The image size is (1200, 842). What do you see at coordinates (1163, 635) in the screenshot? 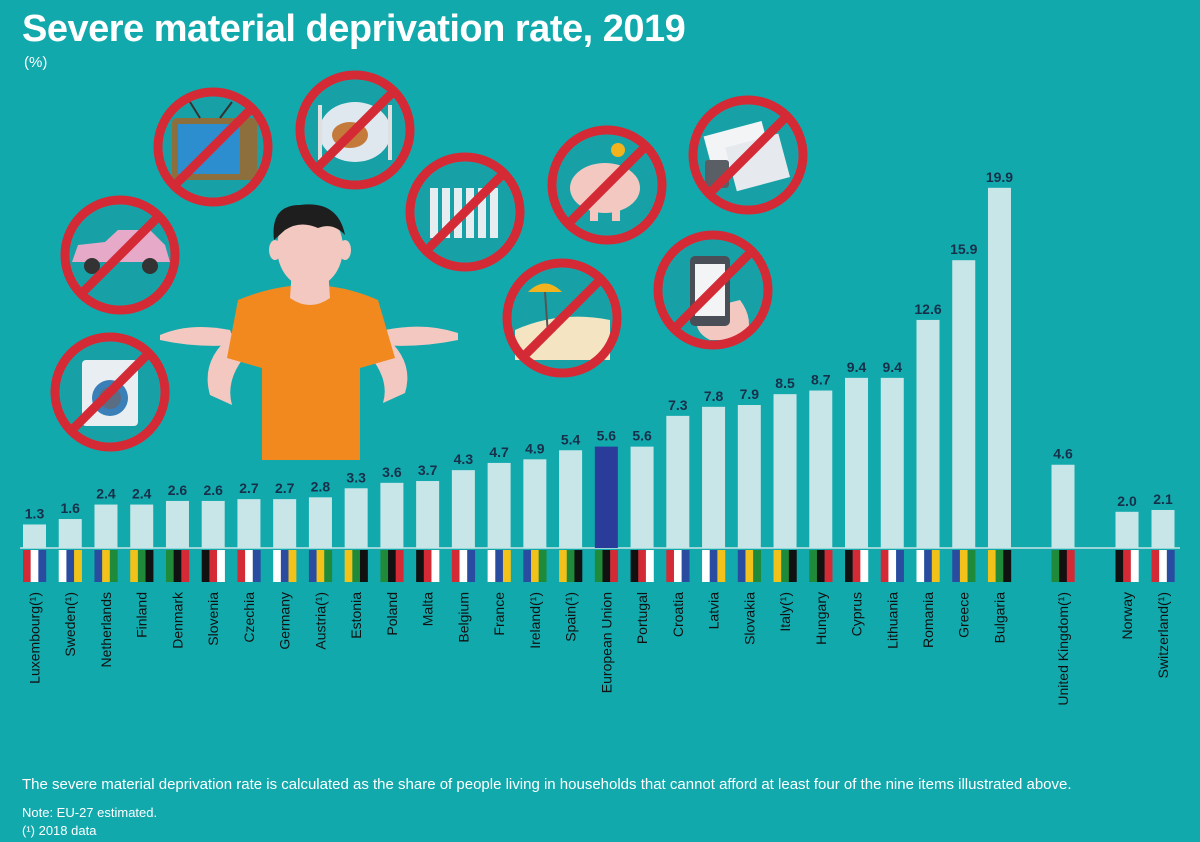
I see `category-label: Switzerland(¹)` at bounding box center [1163, 635].